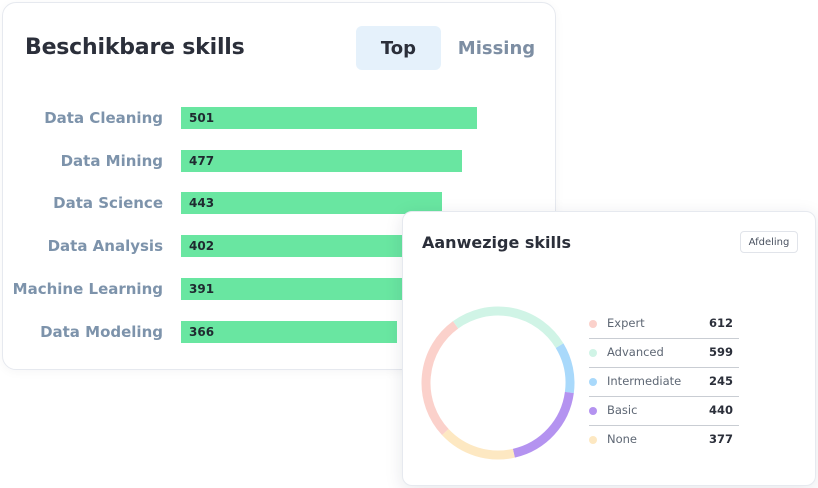 The width and height of the screenshot is (818, 488). I want to click on bar-label-data-analysis: Data Analysis, so click(105, 246).